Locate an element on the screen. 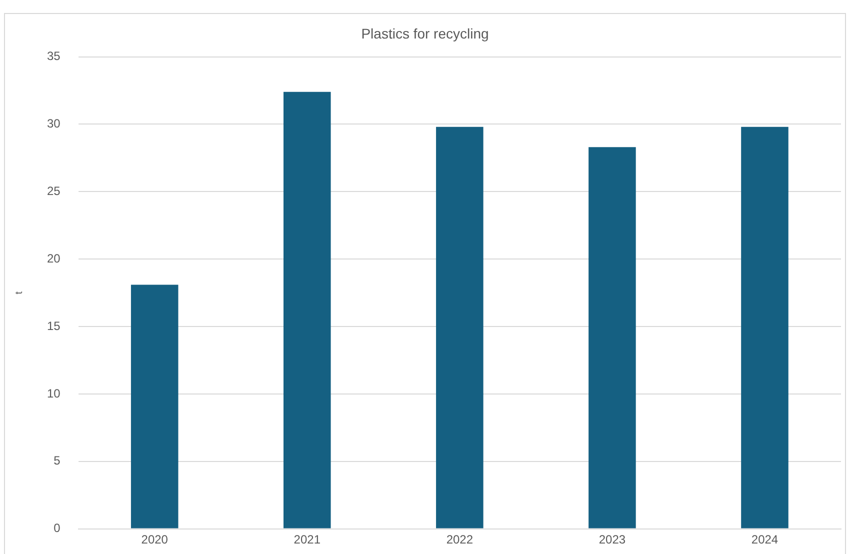 The height and width of the screenshot is (554, 849). y-tick-label: 5 is located at coordinates (57, 461).